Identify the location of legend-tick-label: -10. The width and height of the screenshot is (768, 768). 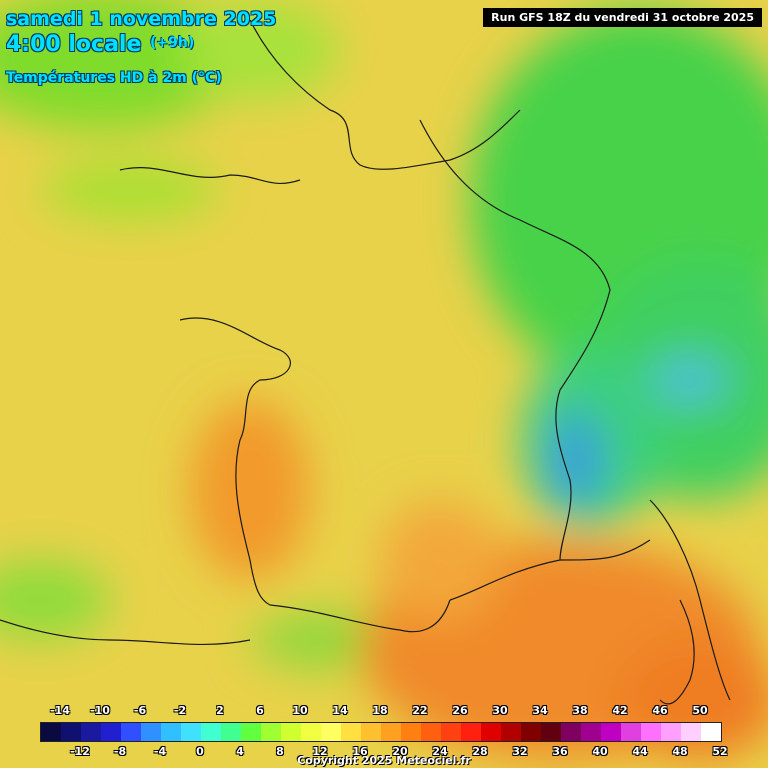
(100, 710).